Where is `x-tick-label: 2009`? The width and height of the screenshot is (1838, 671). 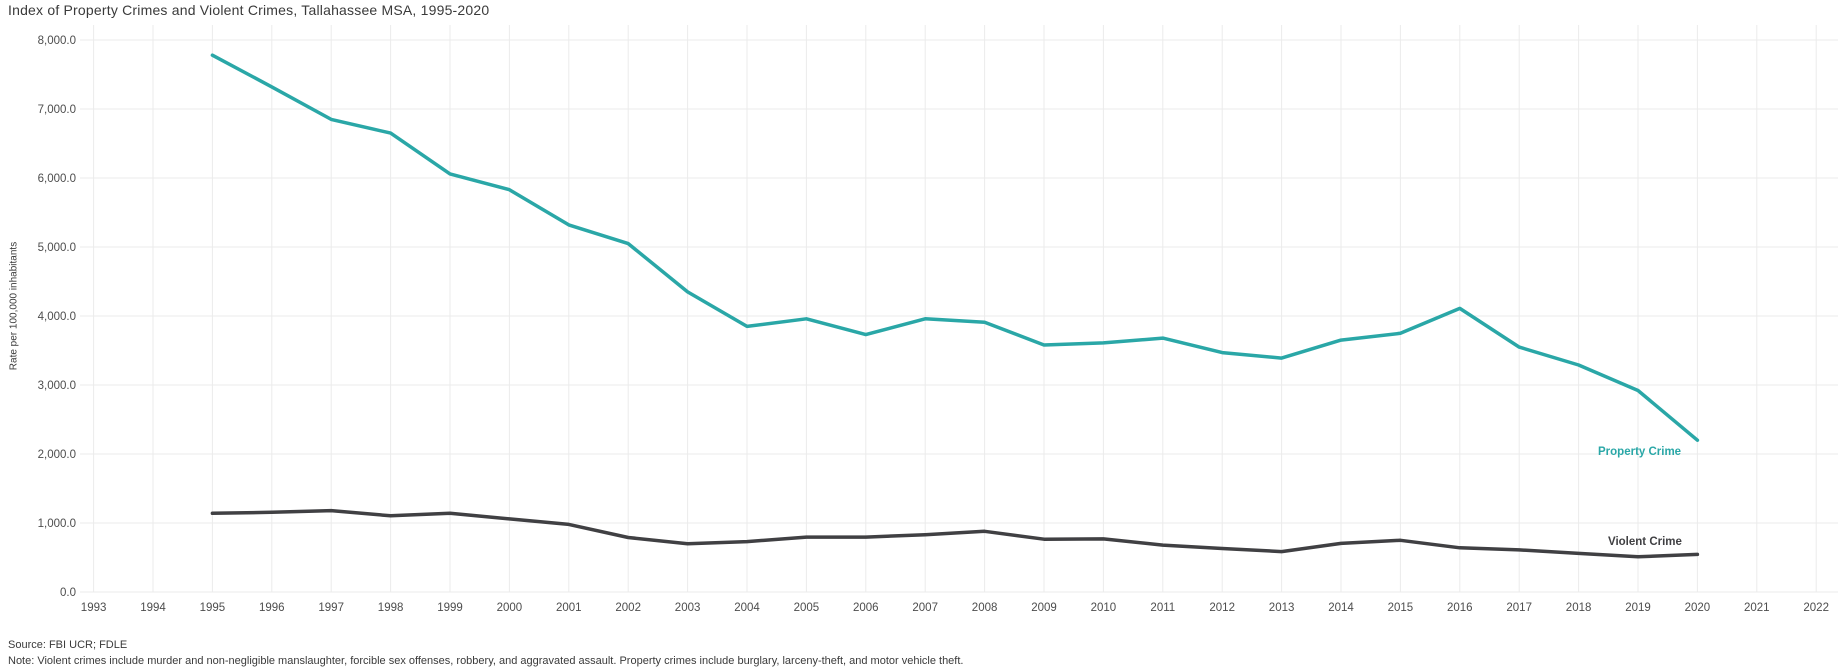
x-tick-label: 2009 is located at coordinates (1044, 608).